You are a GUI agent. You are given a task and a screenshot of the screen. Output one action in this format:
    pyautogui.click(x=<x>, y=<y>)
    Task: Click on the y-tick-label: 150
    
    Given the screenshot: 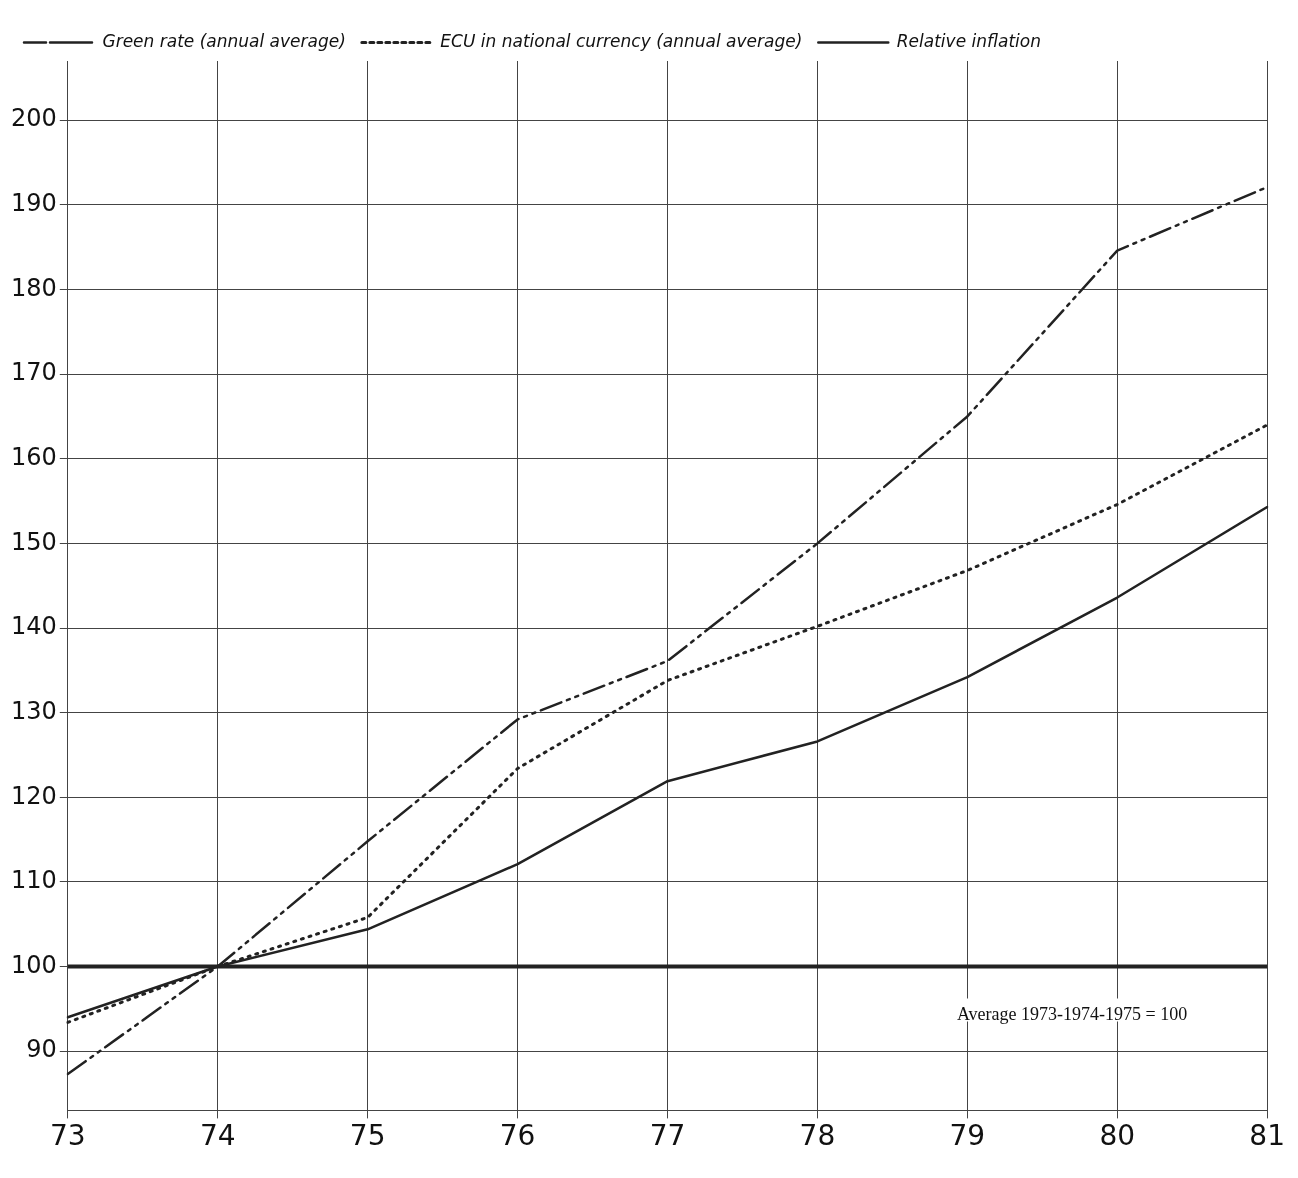 What is the action you would take?
    pyautogui.click(x=34, y=541)
    